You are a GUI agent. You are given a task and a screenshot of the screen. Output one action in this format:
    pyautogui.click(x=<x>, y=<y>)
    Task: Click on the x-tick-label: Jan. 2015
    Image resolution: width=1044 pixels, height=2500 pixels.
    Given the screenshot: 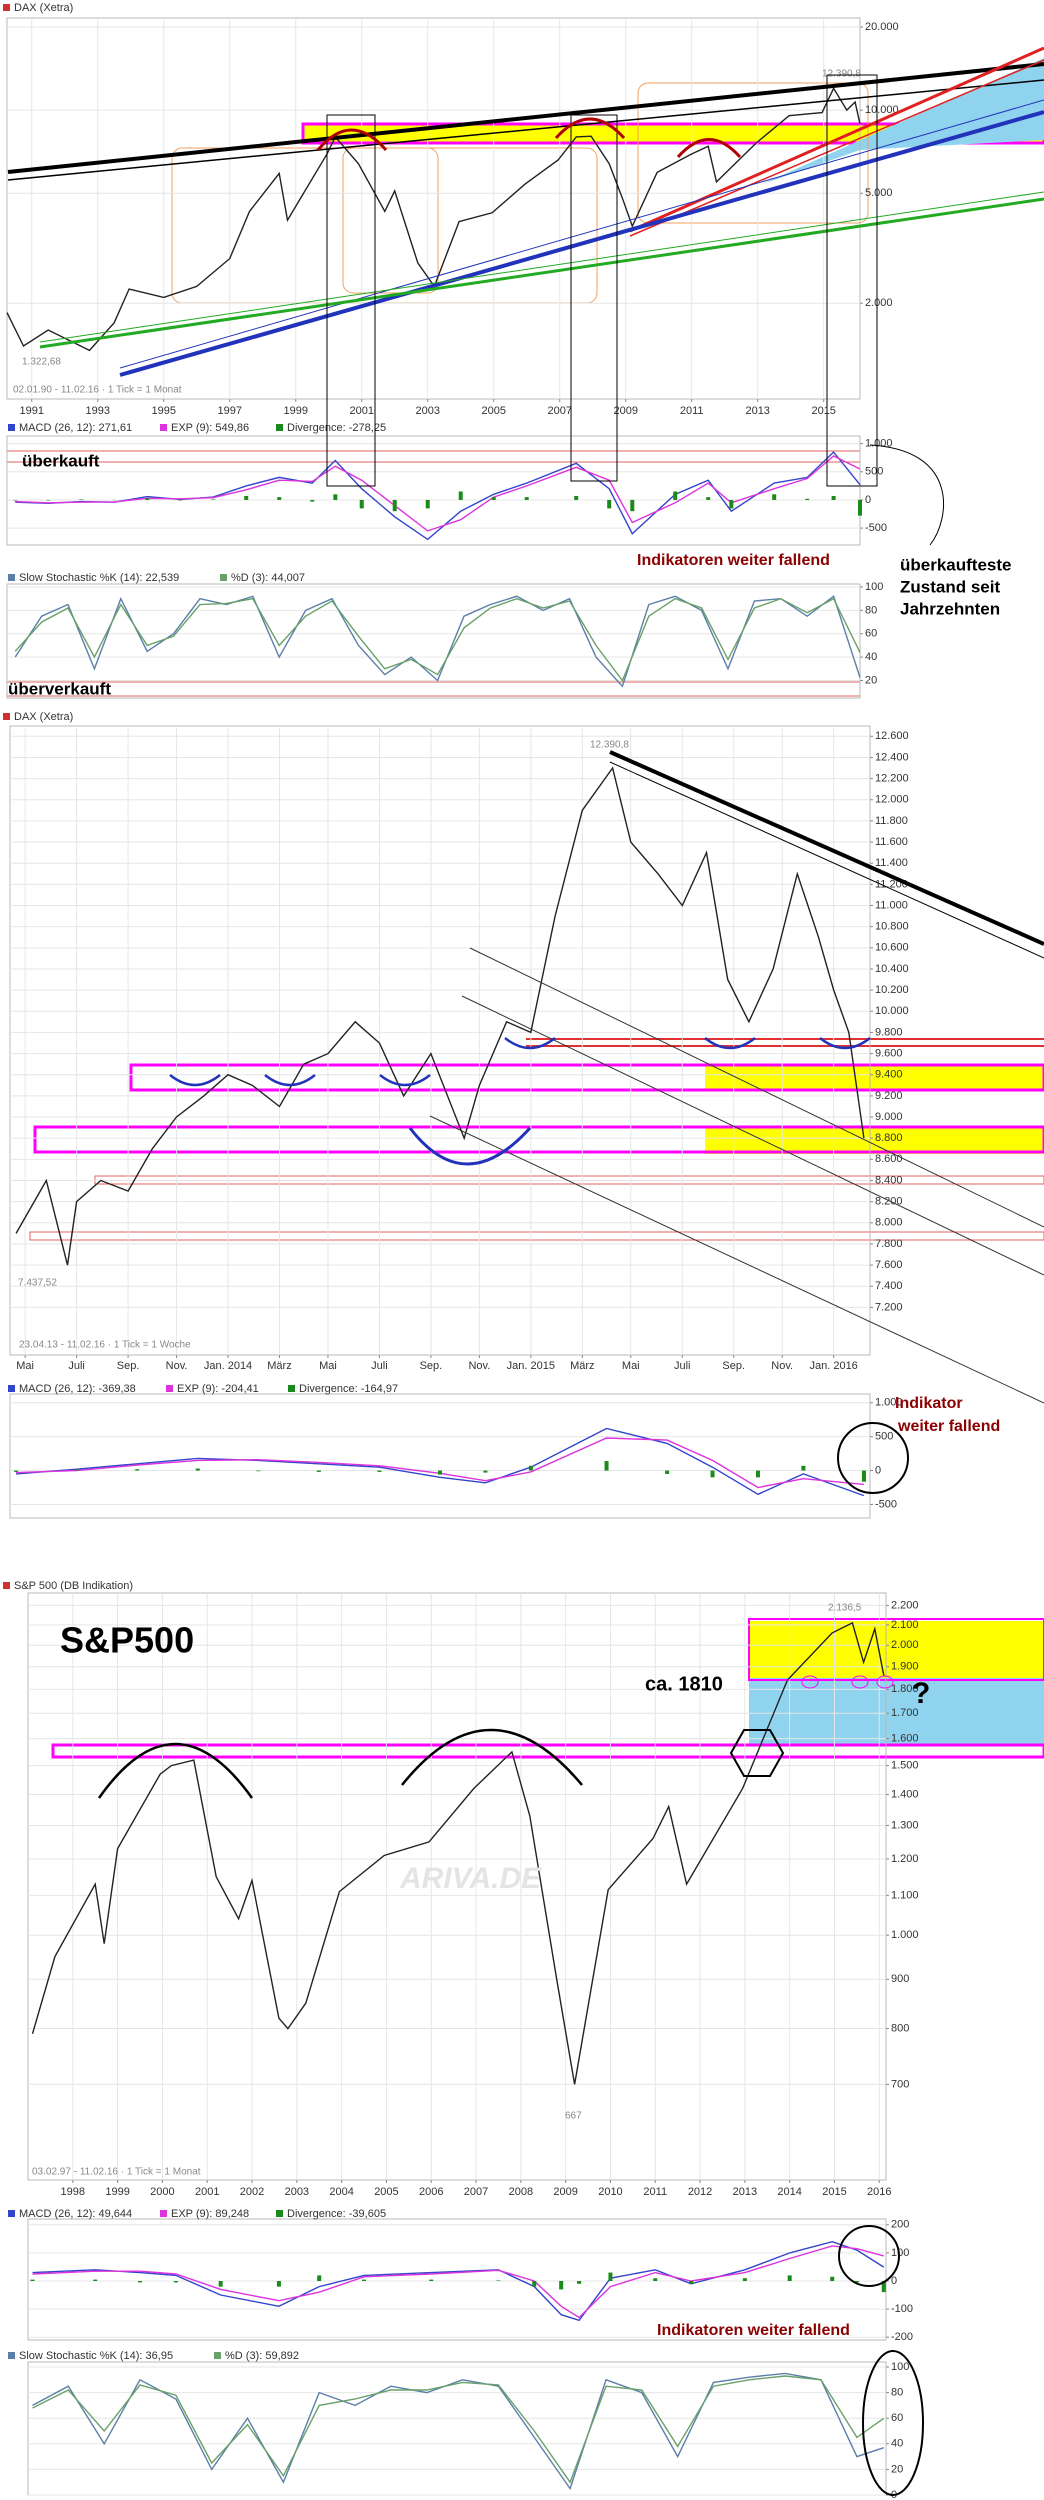 What is the action you would take?
    pyautogui.click(x=531, y=1366)
    